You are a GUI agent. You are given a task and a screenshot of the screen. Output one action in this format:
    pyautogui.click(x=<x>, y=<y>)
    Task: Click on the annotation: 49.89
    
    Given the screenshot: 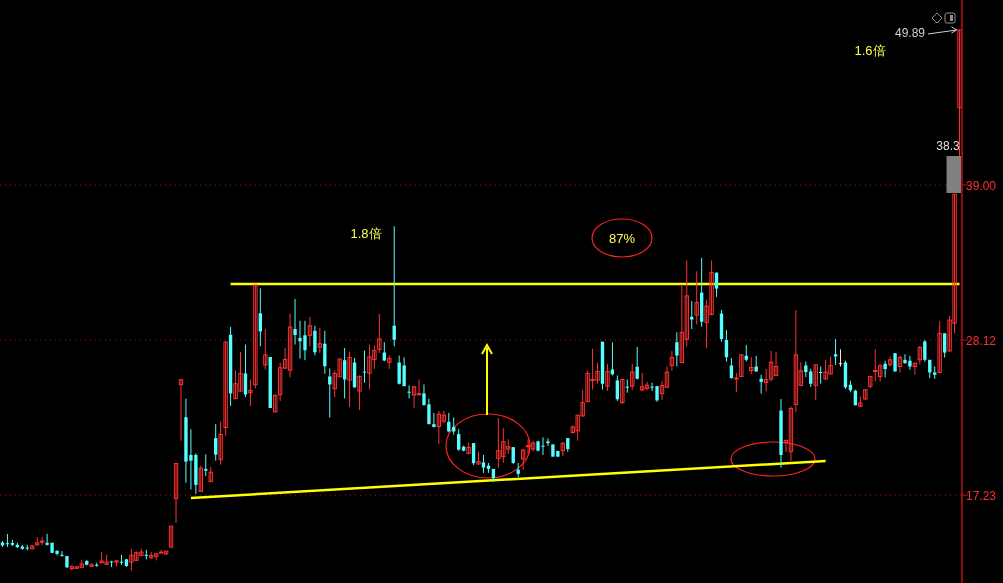 What is the action you would take?
    pyautogui.click(x=910, y=33)
    